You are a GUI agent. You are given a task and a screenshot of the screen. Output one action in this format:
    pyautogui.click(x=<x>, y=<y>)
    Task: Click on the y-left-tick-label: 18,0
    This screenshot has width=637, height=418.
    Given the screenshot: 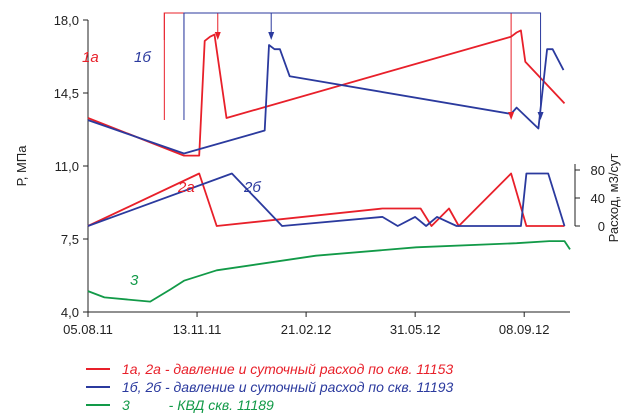 What is the action you would take?
    pyautogui.click(x=66, y=20)
    